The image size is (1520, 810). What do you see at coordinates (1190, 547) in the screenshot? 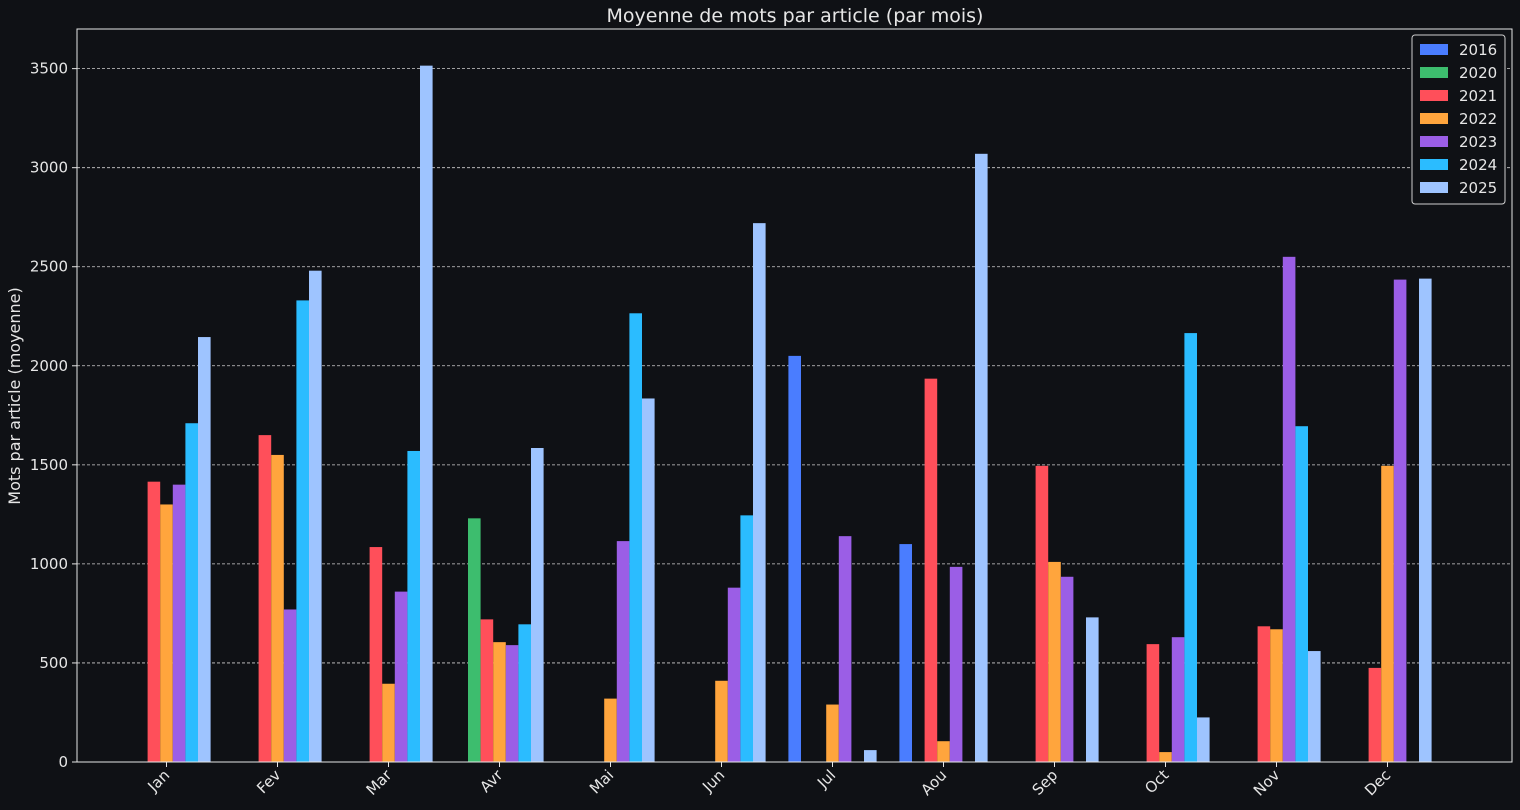
I see `bar-2024-oct` at bounding box center [1190, 547].